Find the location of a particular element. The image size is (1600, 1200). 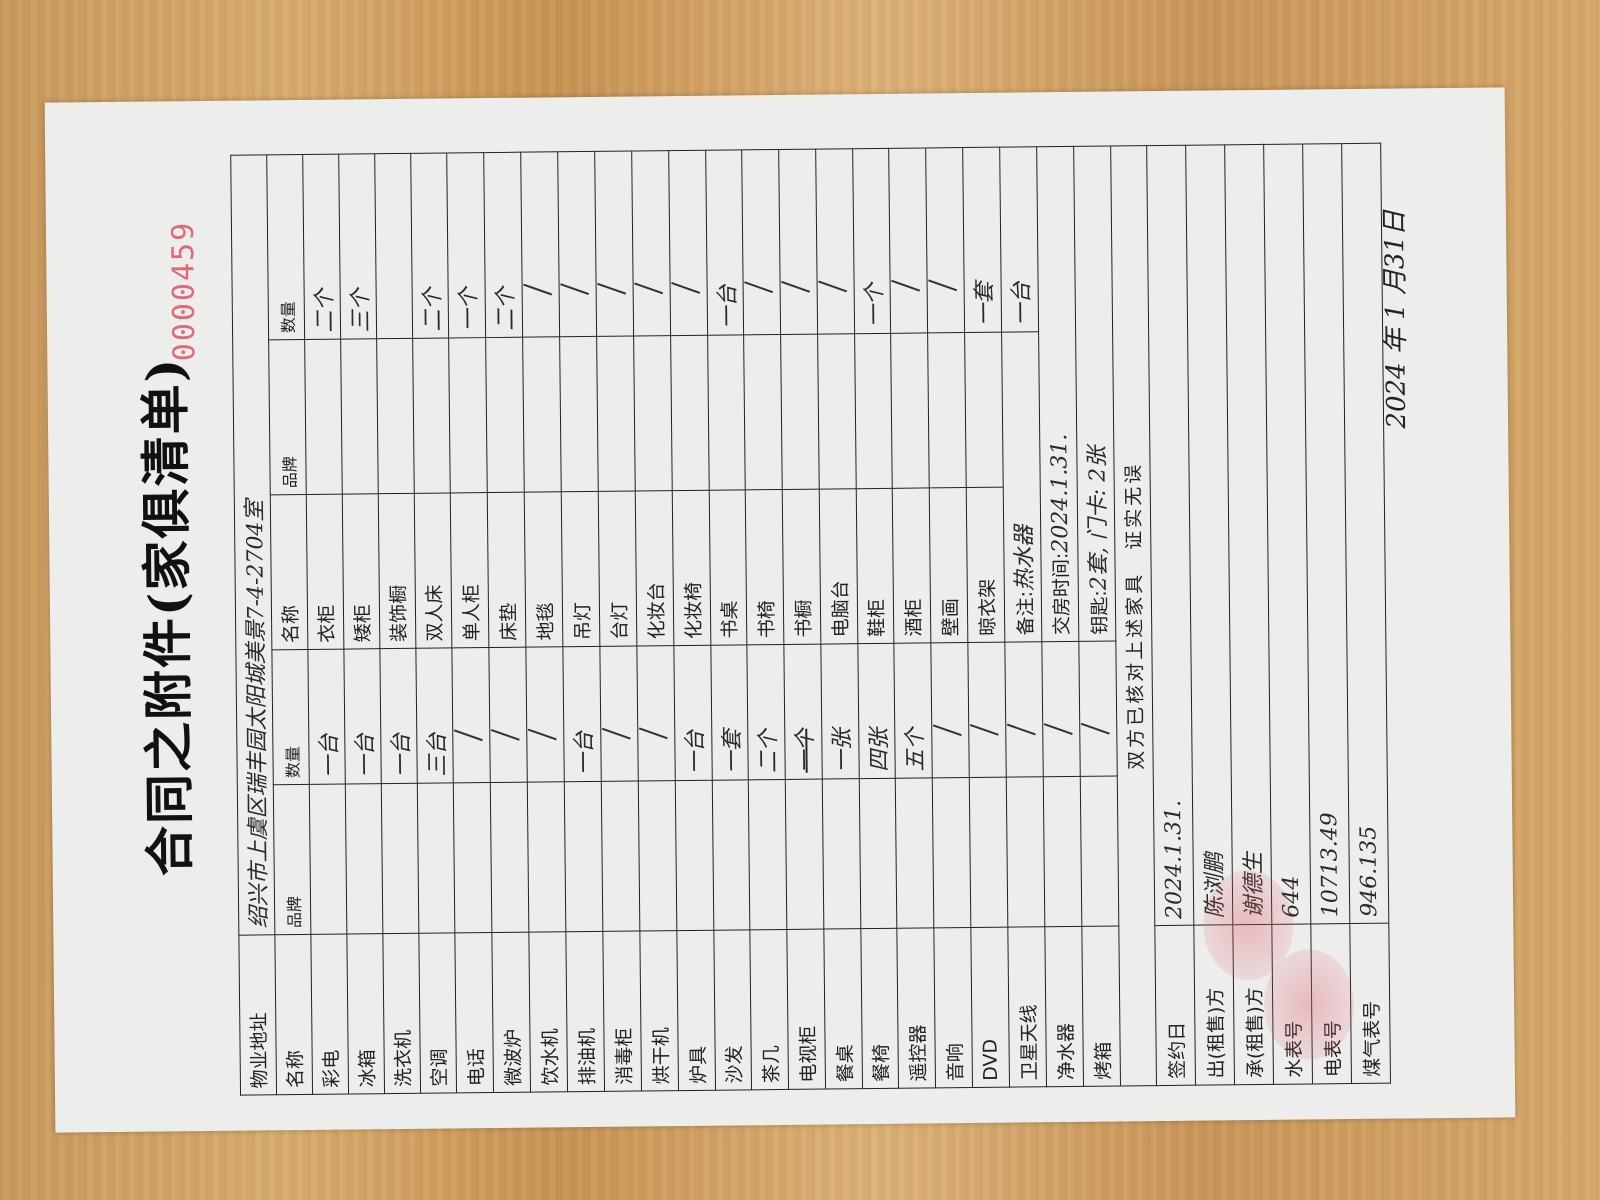

serial-number: 0000459 is located at coordinates (184, 291).